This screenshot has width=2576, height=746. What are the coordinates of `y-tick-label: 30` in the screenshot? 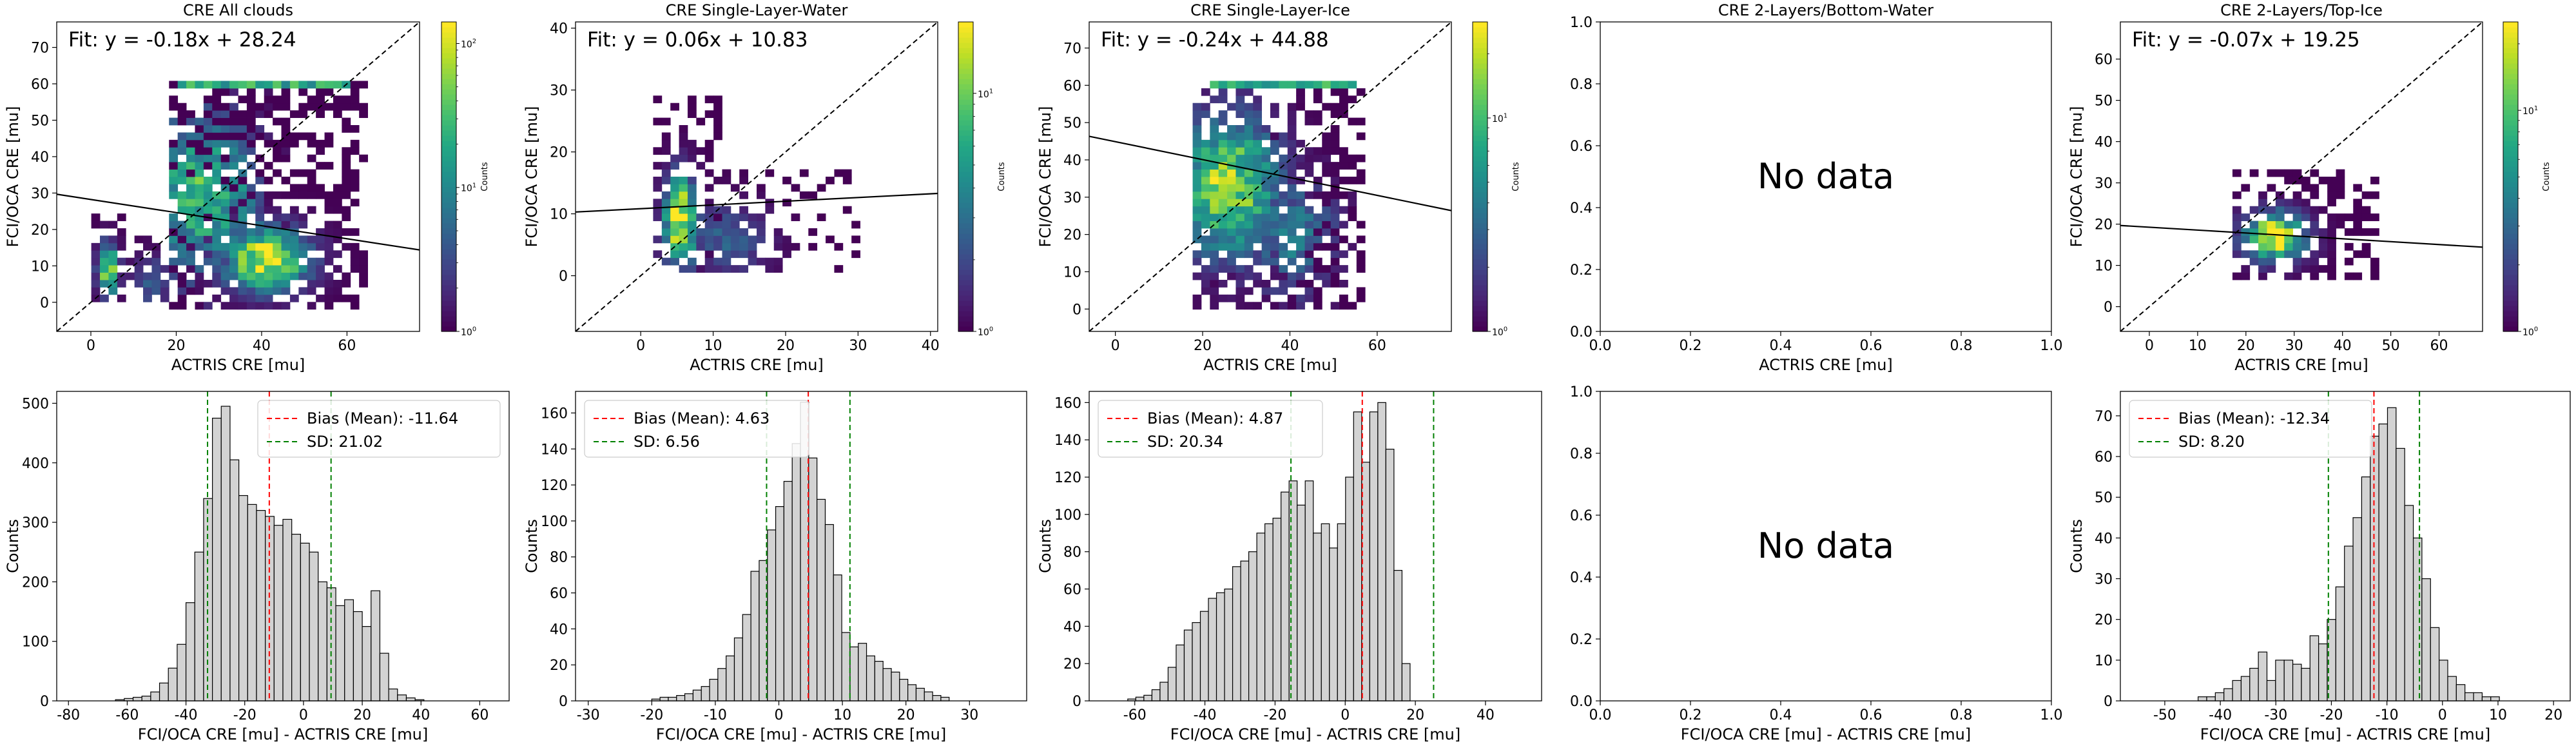 It's located at (559, 91).